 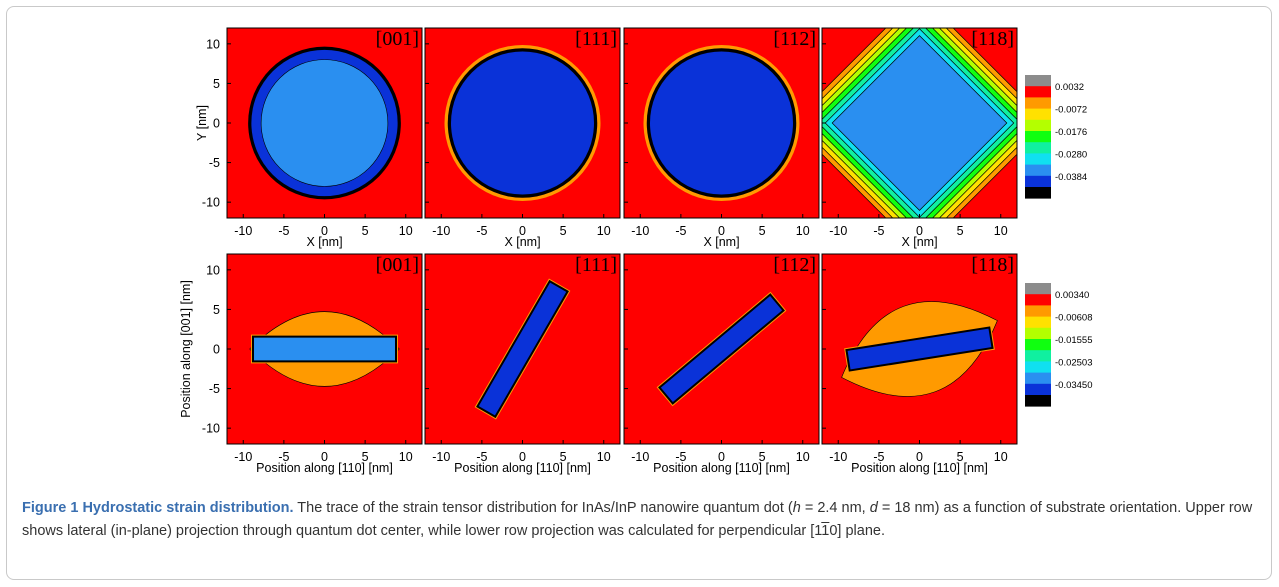 I want to click on caption-title: Hydrostatic strain distribution., so click(x=188, y=508).